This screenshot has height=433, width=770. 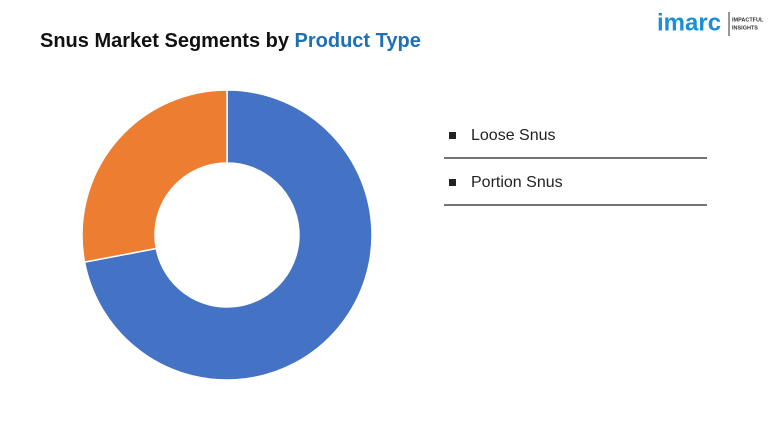 I want to click on legend-label: Portion Snus, so click(x=517, y=182).